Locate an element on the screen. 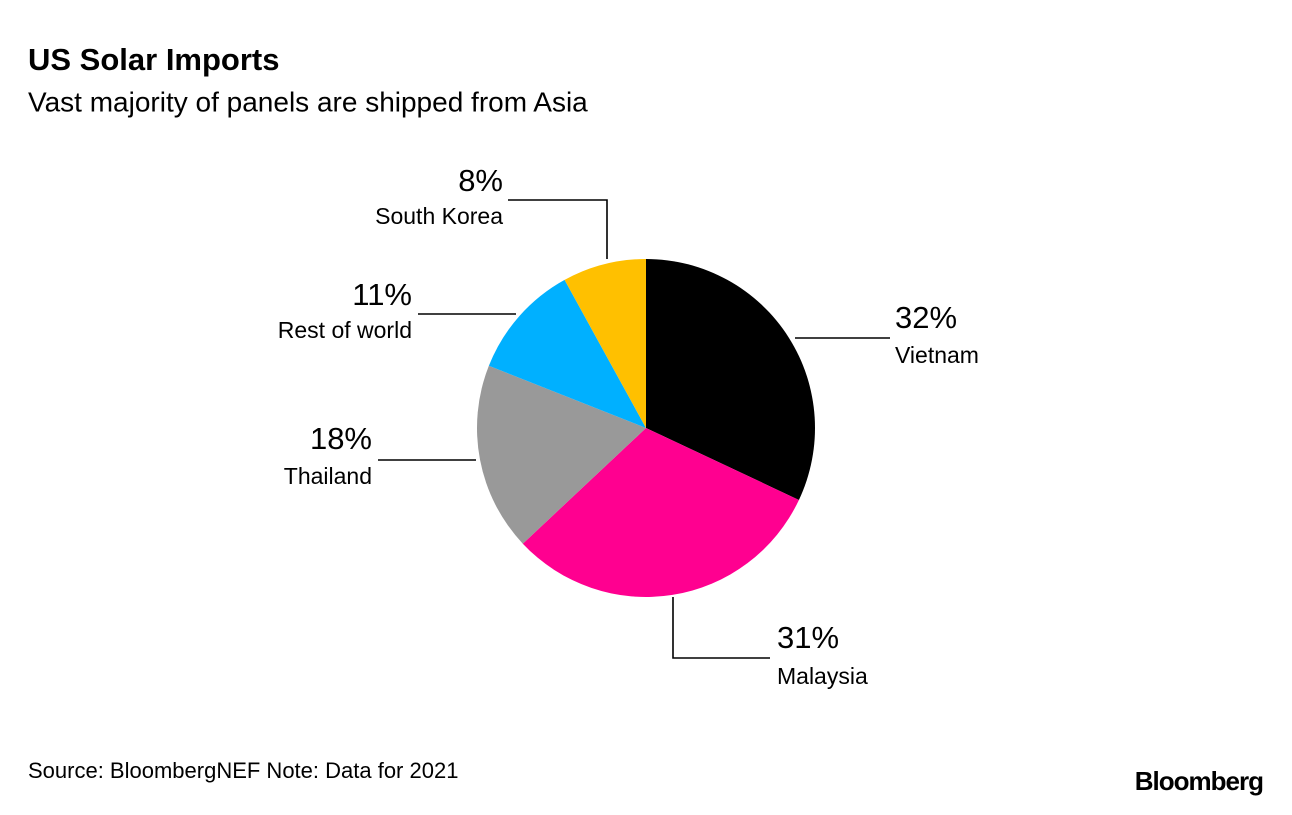 The image size is (1292, 815). value-label: 32% is located at coordinates (926, 317).